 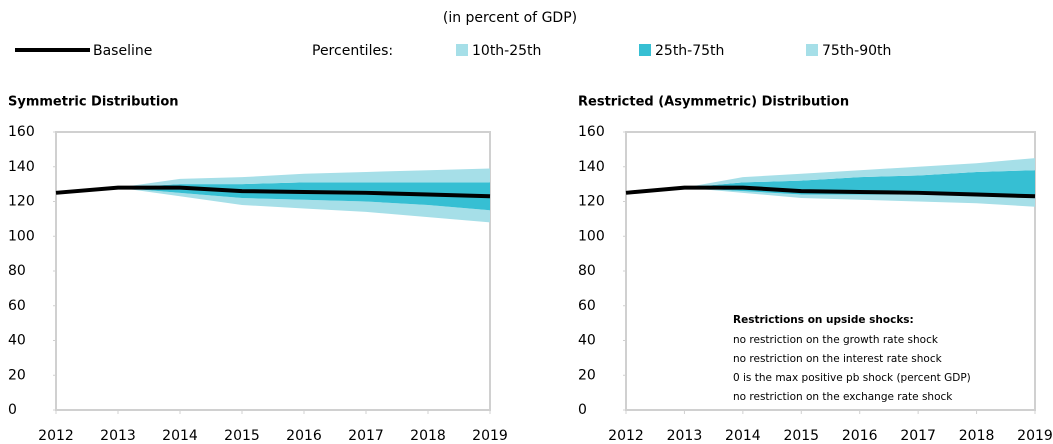 I want to click on subtitle: (in percent of GDP), so click(x=510, y=18).